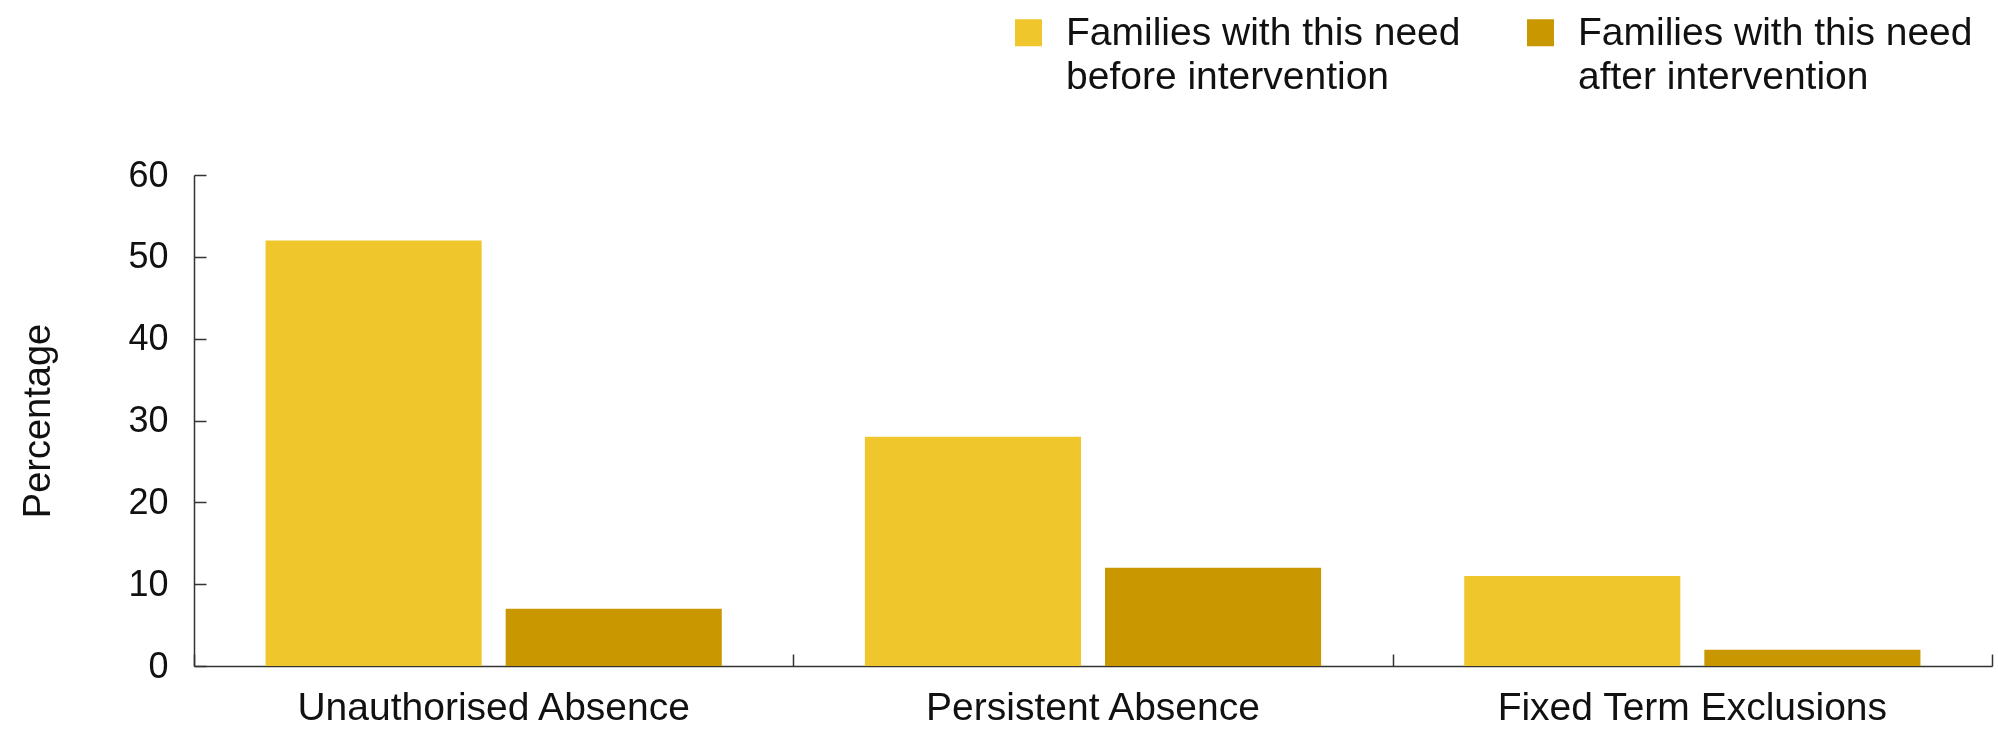  I want to click on x-tick-label: Unauthorised Absence, so click(493, 706).